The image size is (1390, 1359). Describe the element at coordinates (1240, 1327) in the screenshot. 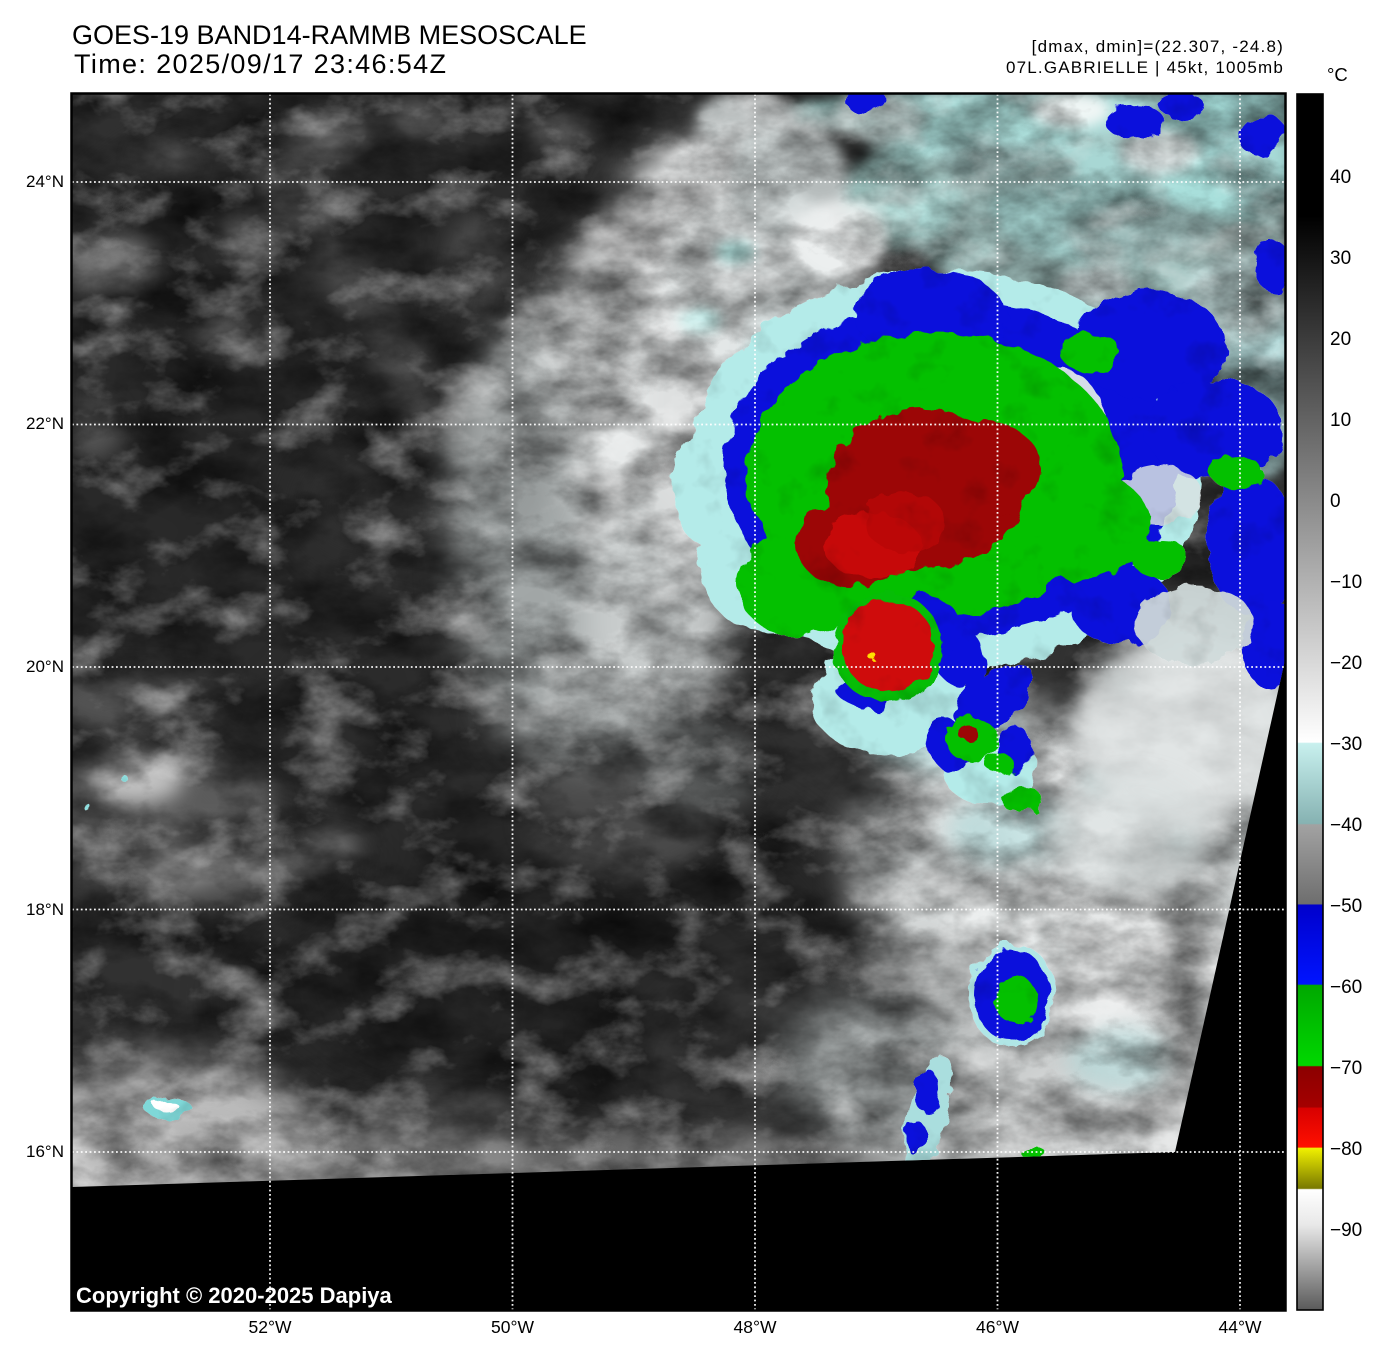

I see `svg-text: 44°W` at that location.